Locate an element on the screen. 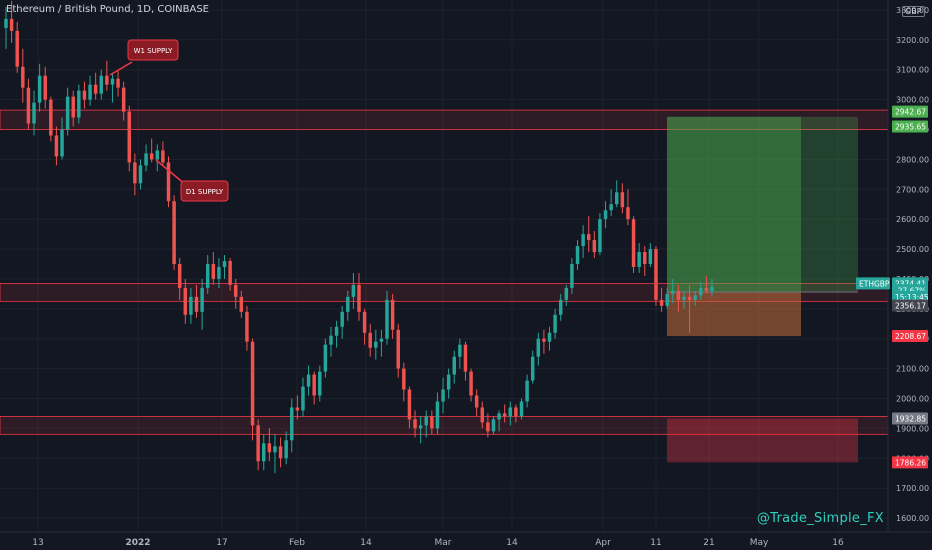 The width and height of the screenshot is (932, 550). price-label: 15:13:45 is located at coordinates (912, 297).